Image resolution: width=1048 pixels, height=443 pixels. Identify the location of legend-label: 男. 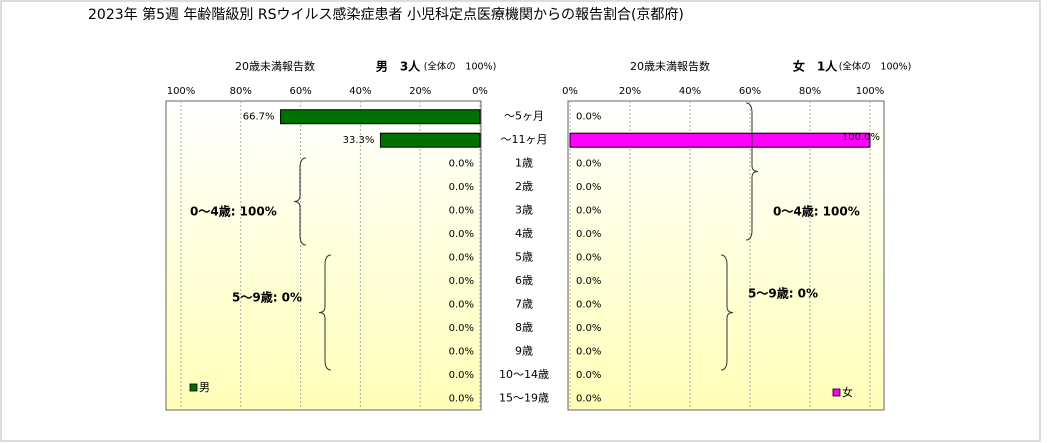
(204, 387).